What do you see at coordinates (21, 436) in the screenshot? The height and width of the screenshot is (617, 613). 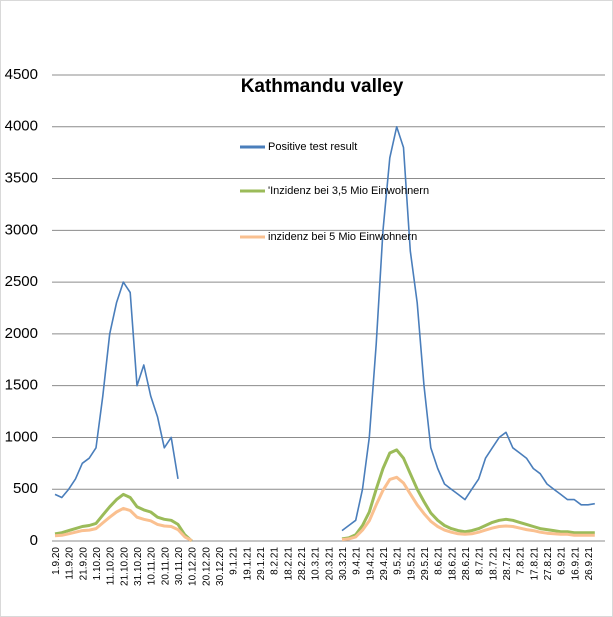 I see `y-tick-label: 1000` at bounding box center [21, 436].